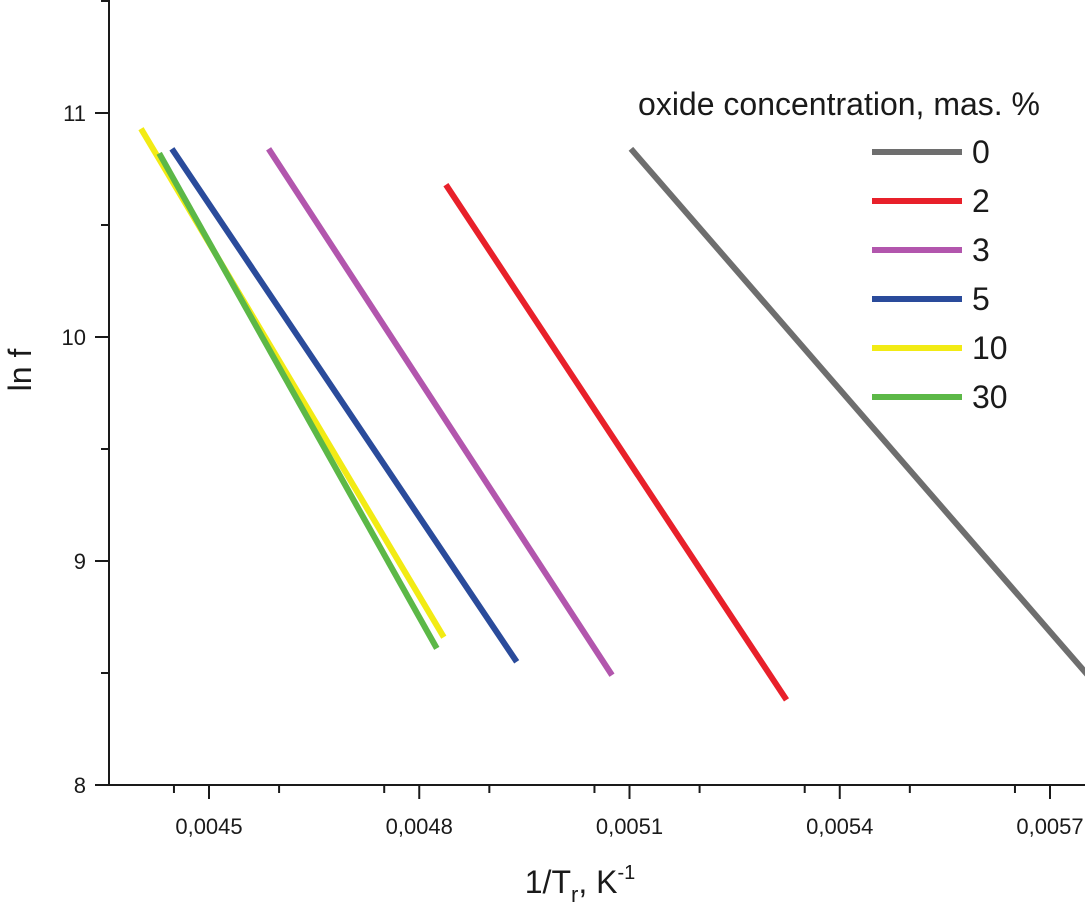 This screenshot has width=1085, height=919. I want to click on y-tick-label: 8, so click(80, 785).